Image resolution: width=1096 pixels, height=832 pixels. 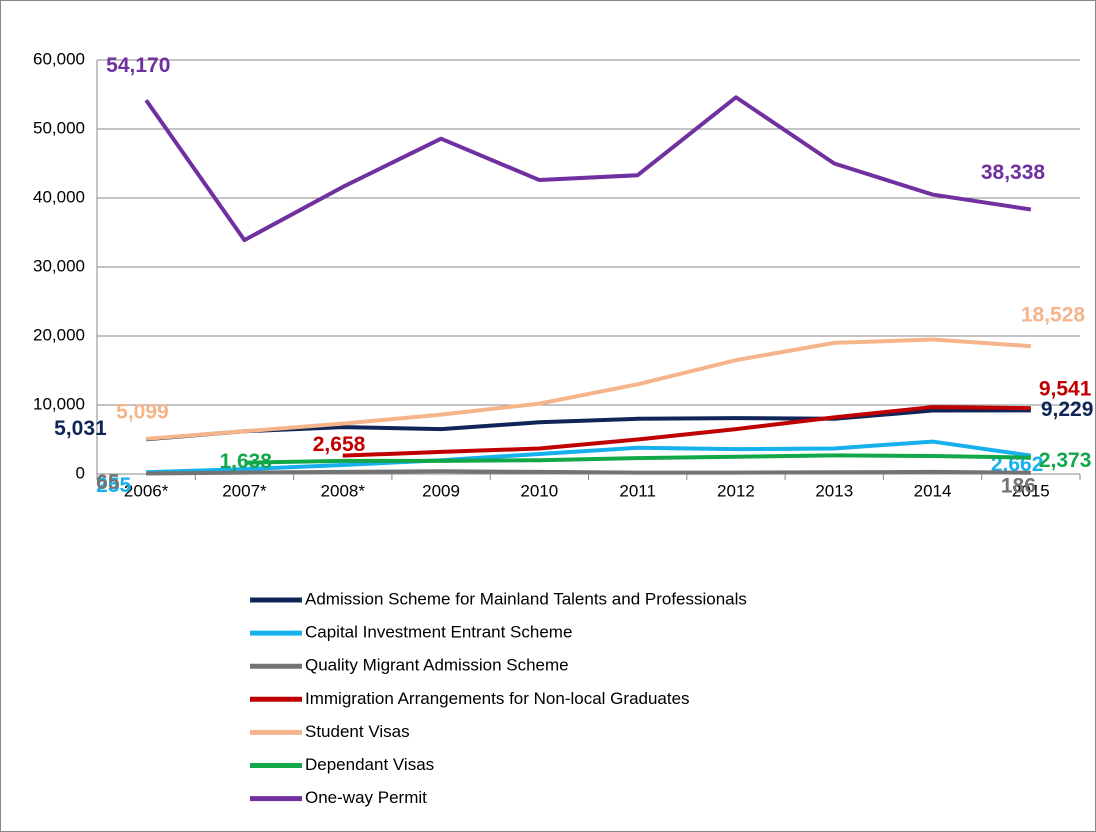 I want to click on data-label: 1,638, so click(x=245, y=461).